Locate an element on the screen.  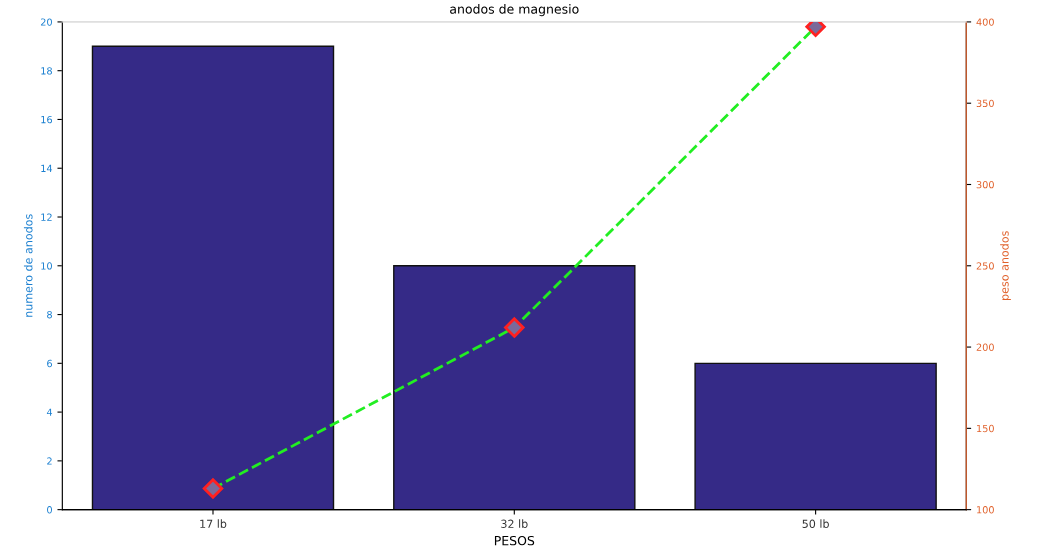
y2-tick-label: 350 is located at coordinates (985, 103).